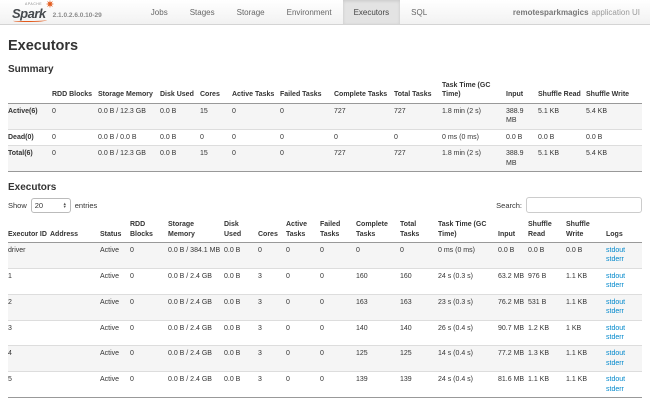  Describe the element at coordinates (584, 205) in the screenshot. I see `search-input` at that location.